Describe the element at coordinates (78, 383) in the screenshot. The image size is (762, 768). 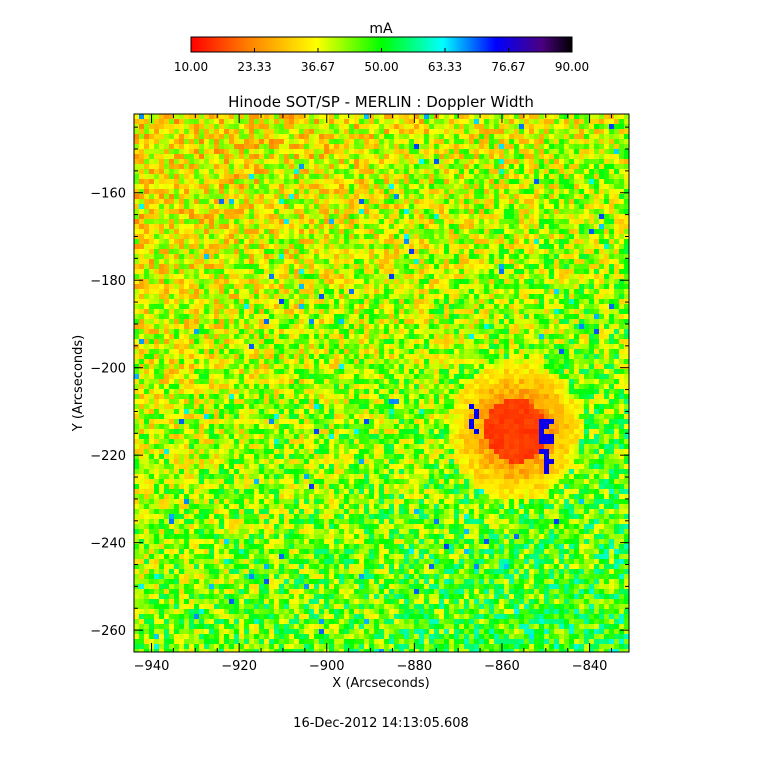
I see `y-axis-label: Y (Arcseconds)` at that location.